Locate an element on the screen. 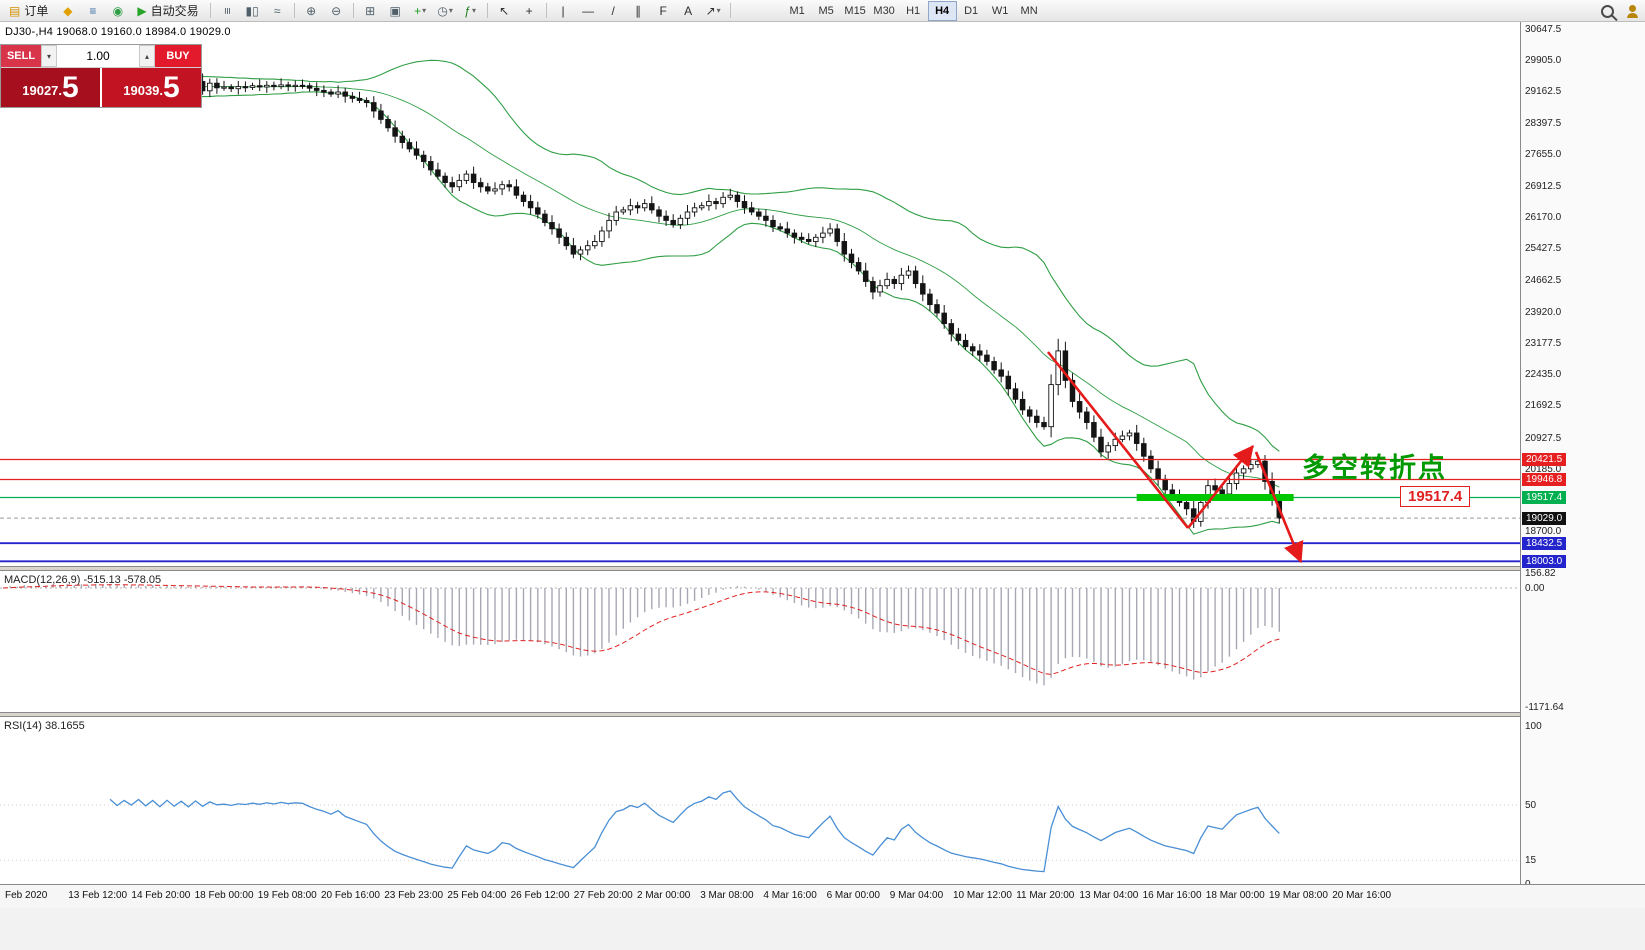 The width and height of the screenshot is (1645, 950). macd-scale-label: 0.00 is located at coordinates (1535, 588).